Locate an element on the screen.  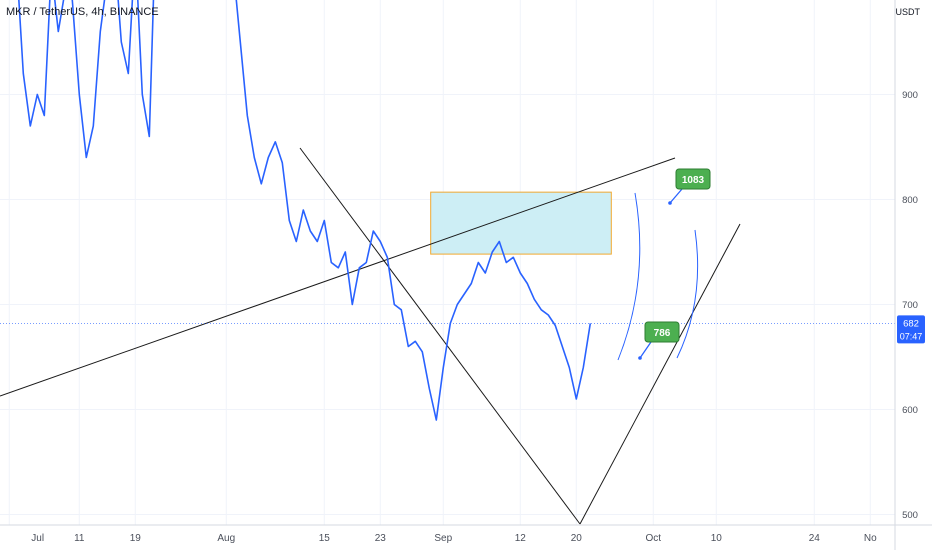
target-label: 1083 is located at coordinates (693, 180).